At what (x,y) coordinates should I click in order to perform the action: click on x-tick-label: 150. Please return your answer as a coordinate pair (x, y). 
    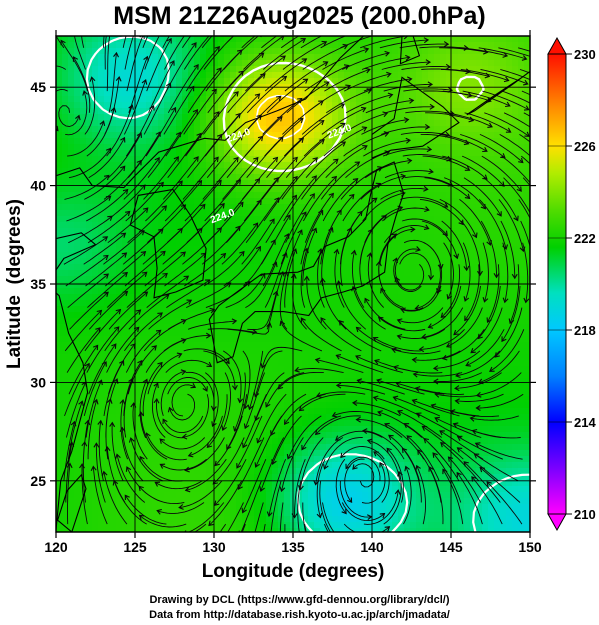
    Looking at the image, I should click on (530, 547).